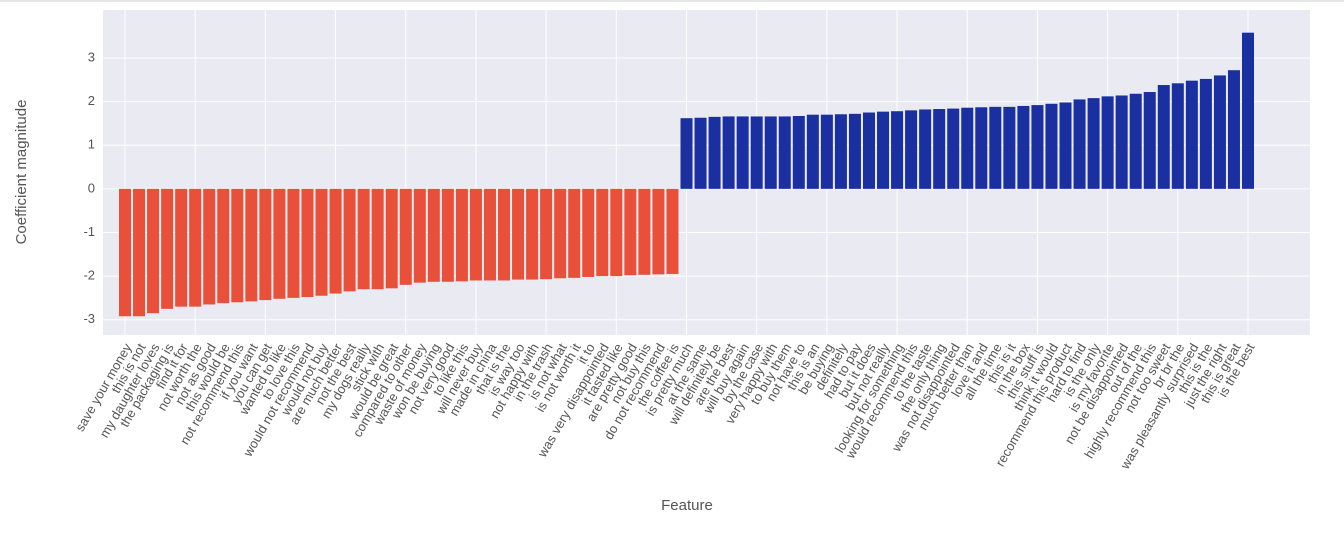 Image resolution: width=1344 pixels, height=540 pixels. Describe the element at coordinates (91, 100) in the screenshot. I see `y-tick-label: 2` at that location.